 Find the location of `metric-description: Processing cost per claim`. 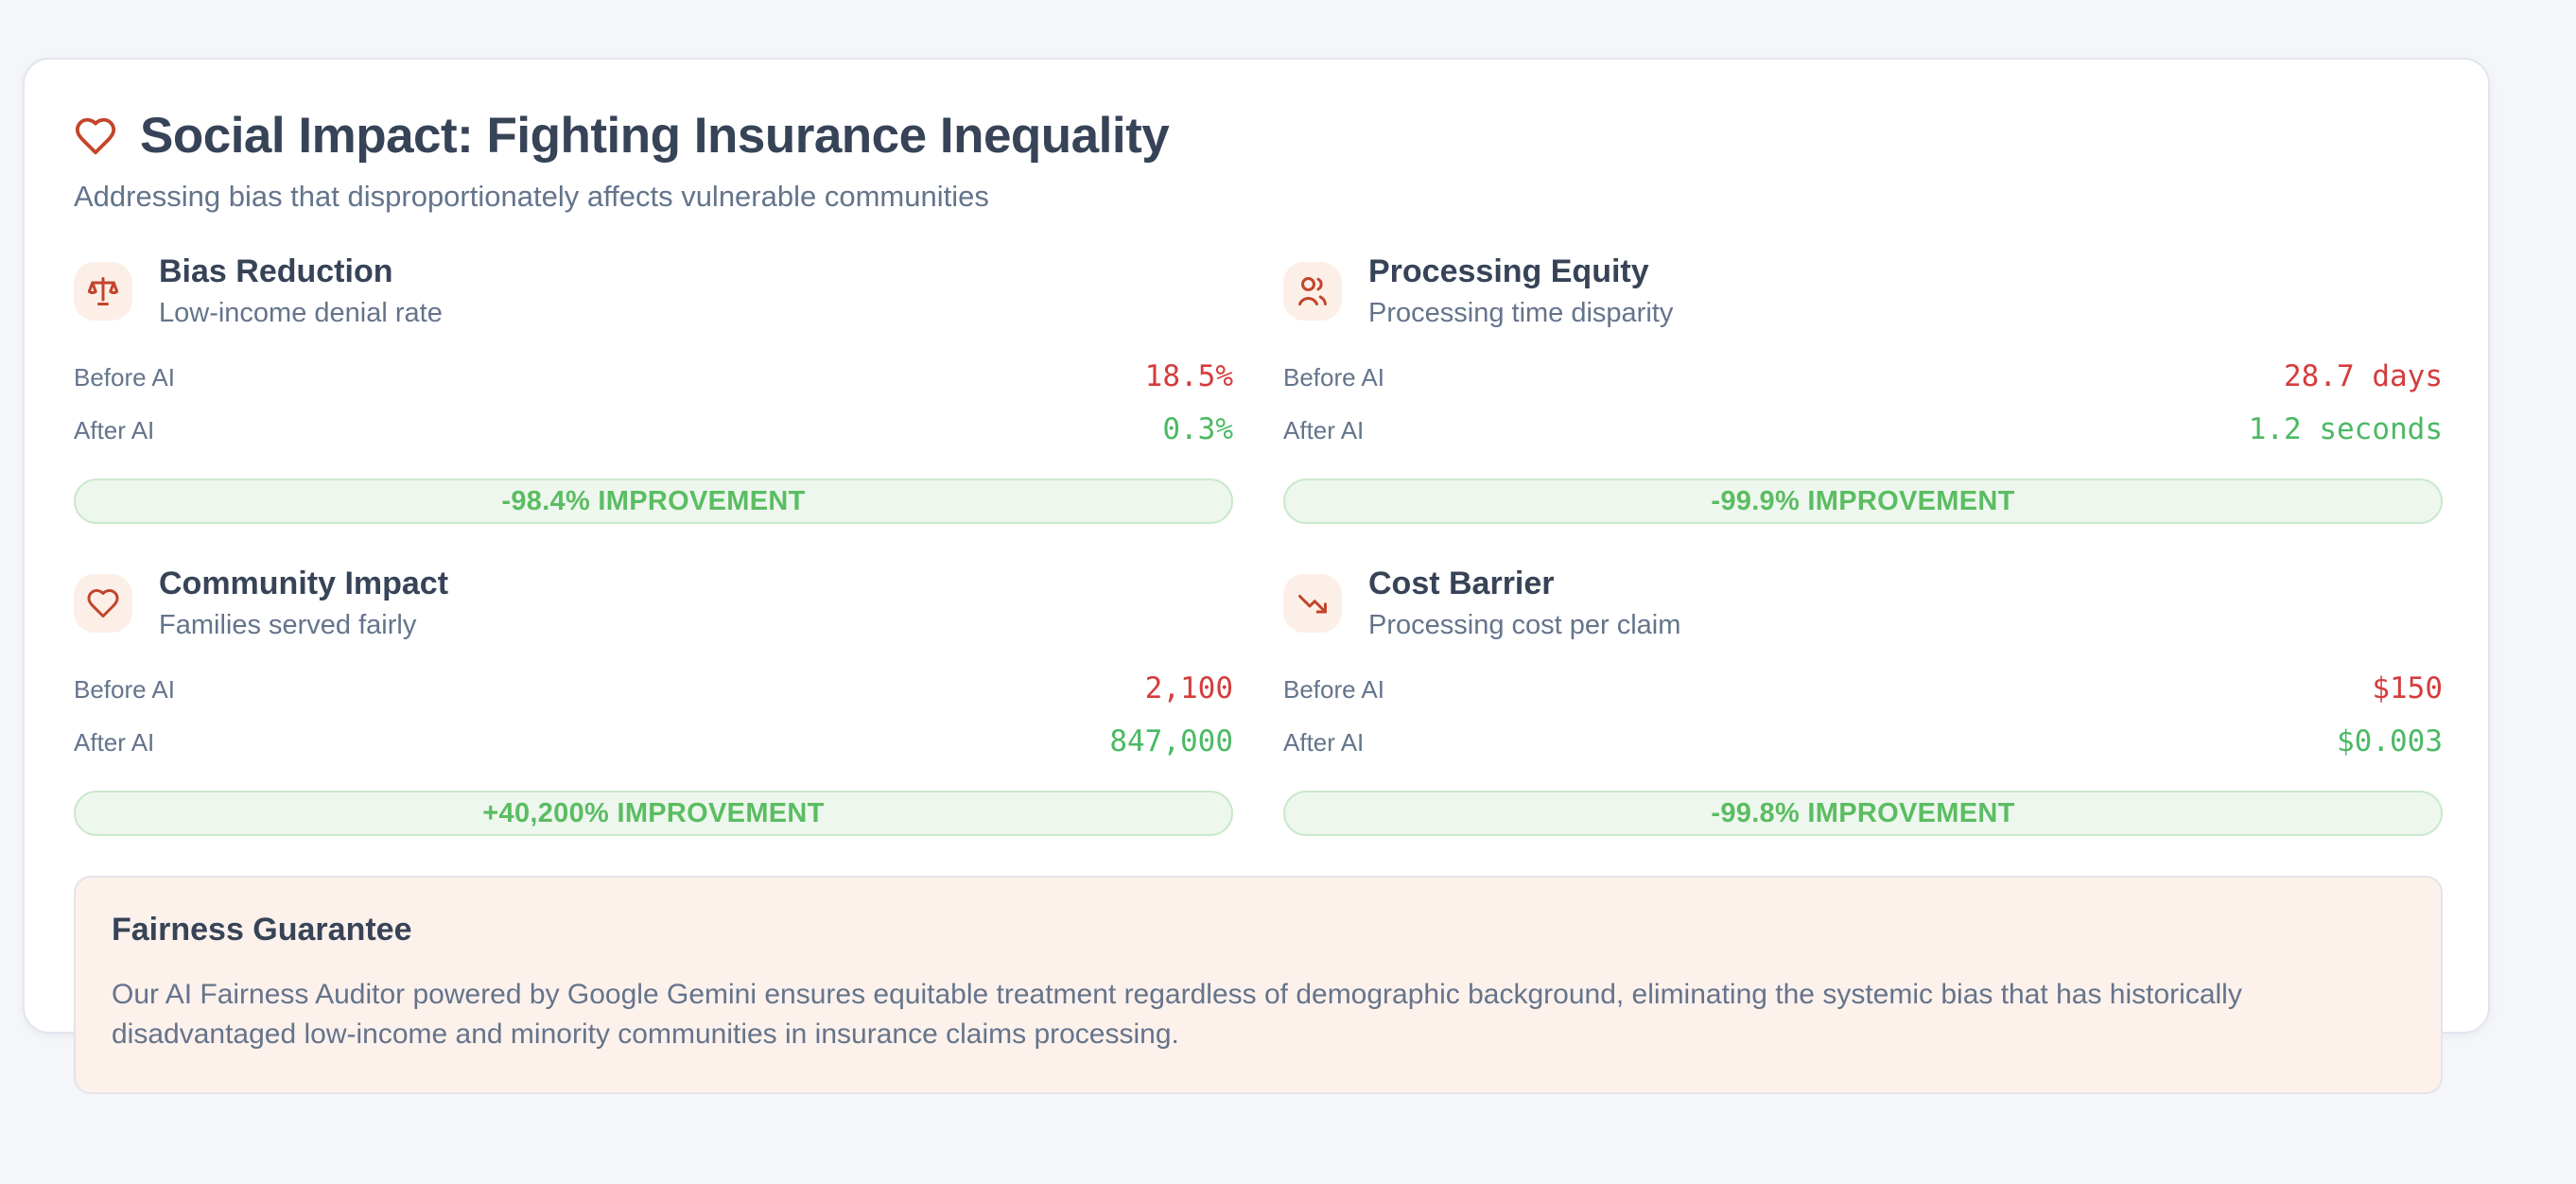

metric-description: Processing cost per claim is located at coordinates (1524, 625).